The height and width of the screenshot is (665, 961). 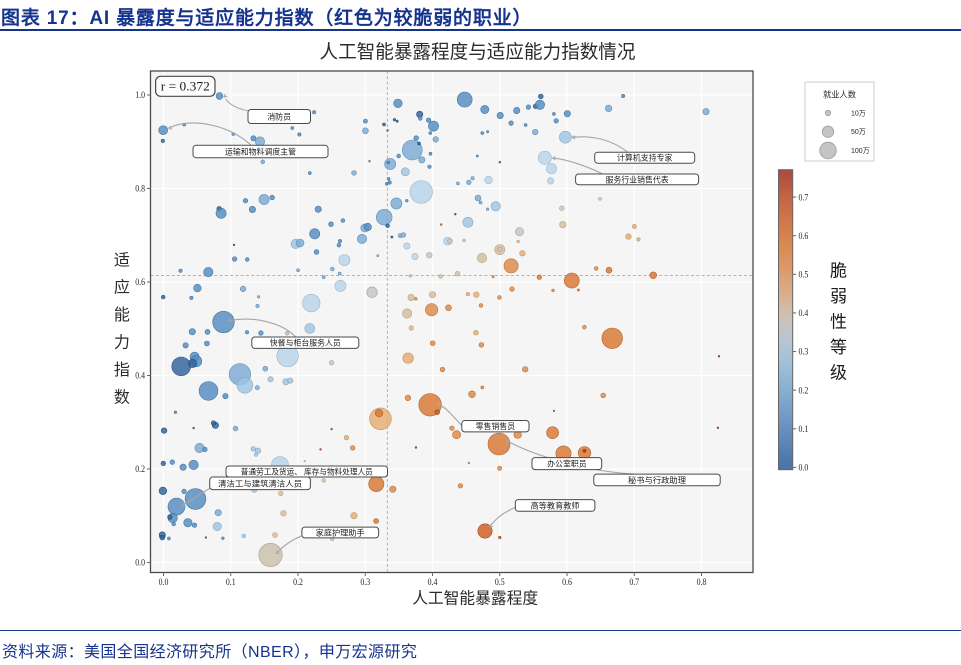 What do you see at coordinates (122, 370) in the screenshot?
I see `svg-text: 指` at bounding box center [122, 370].